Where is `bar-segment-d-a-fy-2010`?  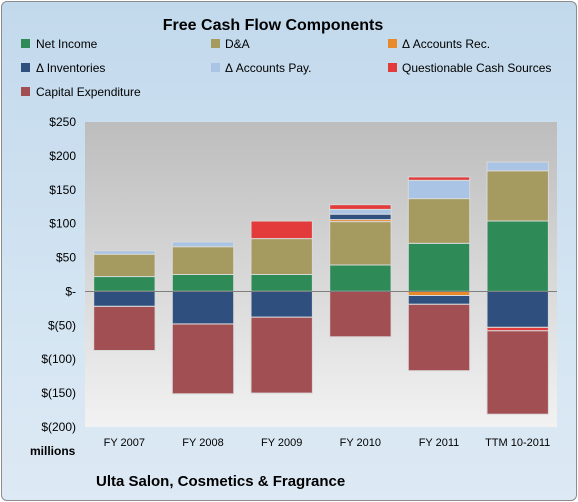
bar-segment-d-a-fy-2010 is located at coordinates (360, 243).